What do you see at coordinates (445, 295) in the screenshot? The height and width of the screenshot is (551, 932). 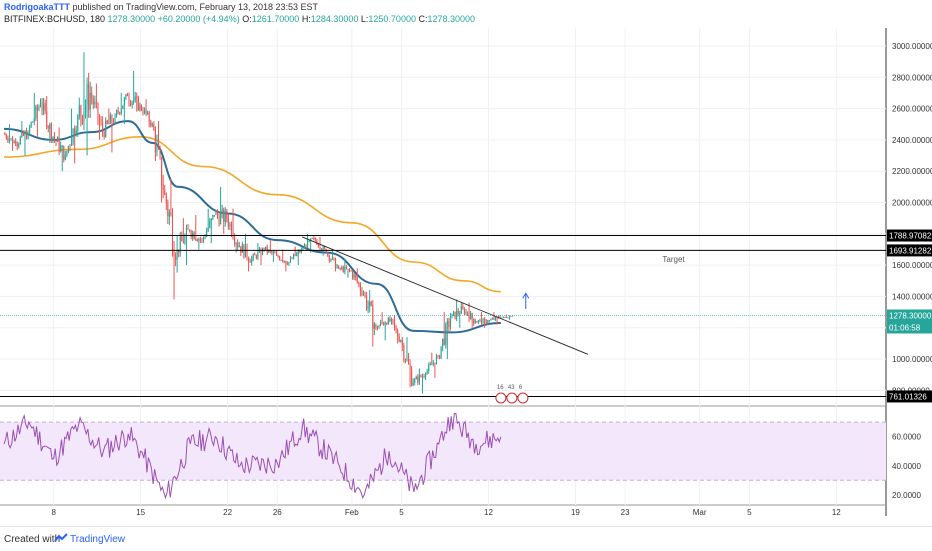 I see `trendline` at bounding box center [445, 295].